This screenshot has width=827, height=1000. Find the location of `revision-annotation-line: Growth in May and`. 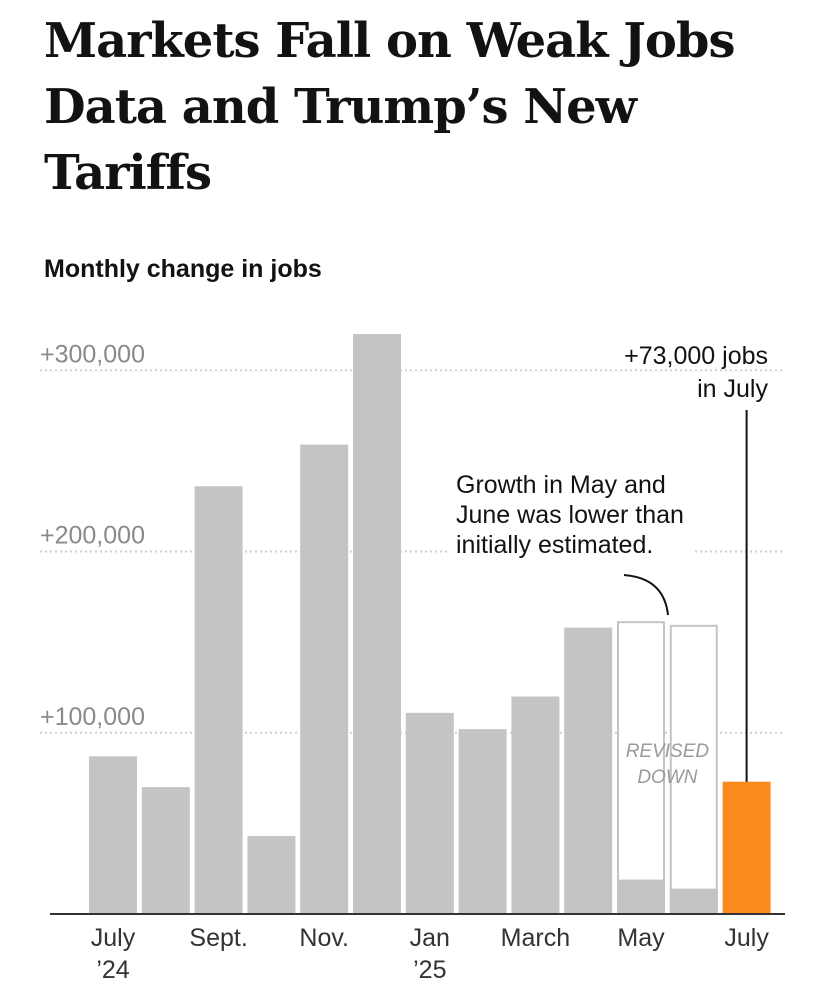

revision-annotation-line: Growth in May and is located at coordinates (561, 485).